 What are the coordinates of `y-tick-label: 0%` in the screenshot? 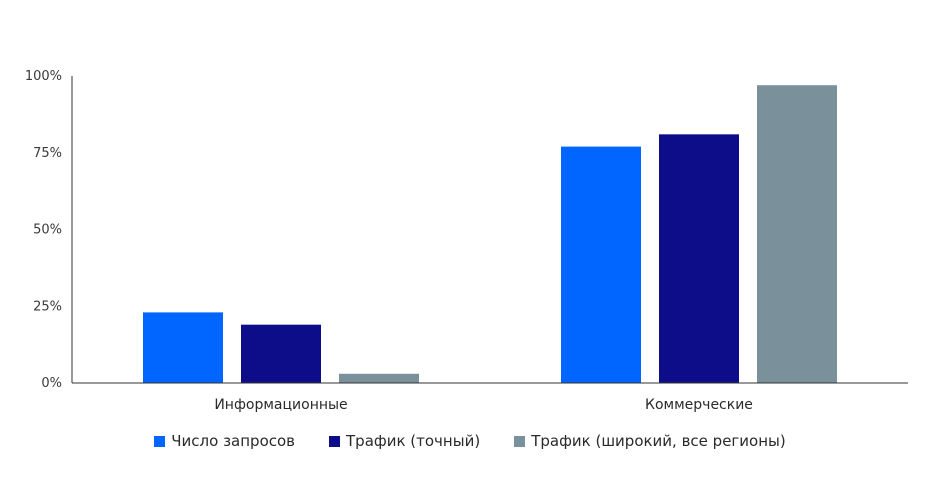 It's located at (51, 383).